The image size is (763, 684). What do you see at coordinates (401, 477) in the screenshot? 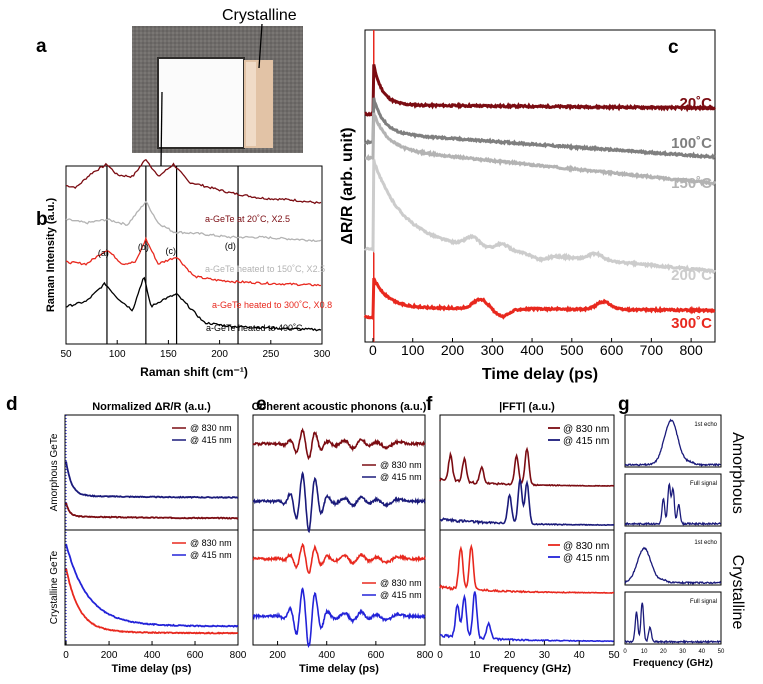
I see `phonon-legend-label: @ 415 nm` at bounding box center [401, 477].